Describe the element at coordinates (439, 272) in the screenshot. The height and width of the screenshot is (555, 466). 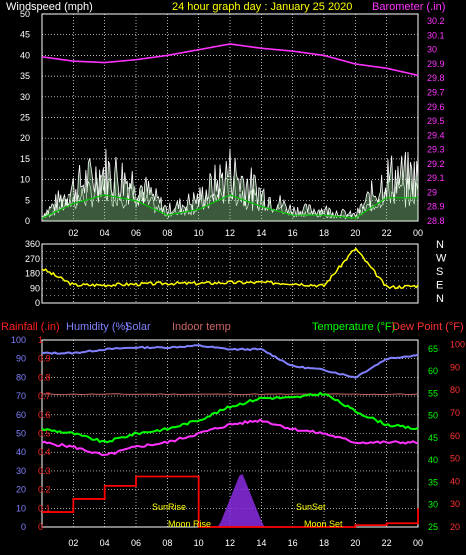
I see `compass-label: S` at that location.